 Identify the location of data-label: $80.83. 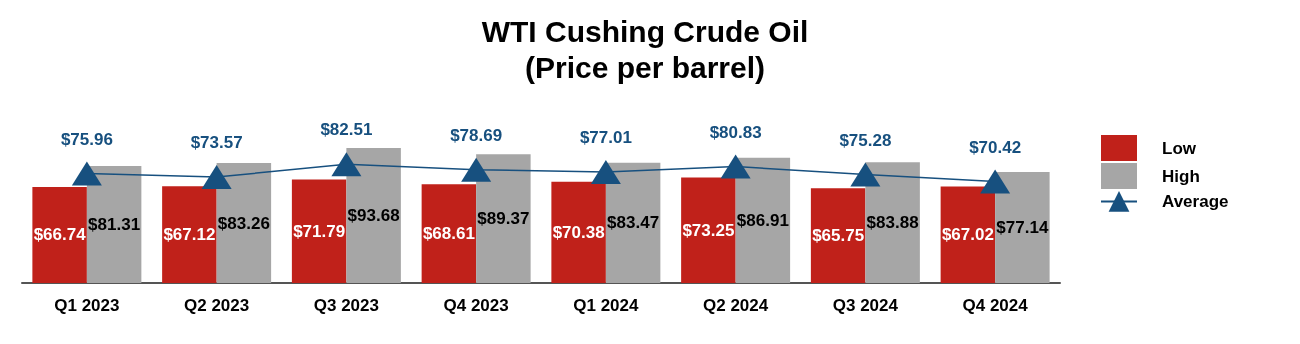
(735, 132).